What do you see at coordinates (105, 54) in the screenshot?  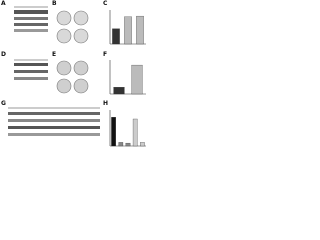 I see `panel-label: F` at bounding box center [105, 54].